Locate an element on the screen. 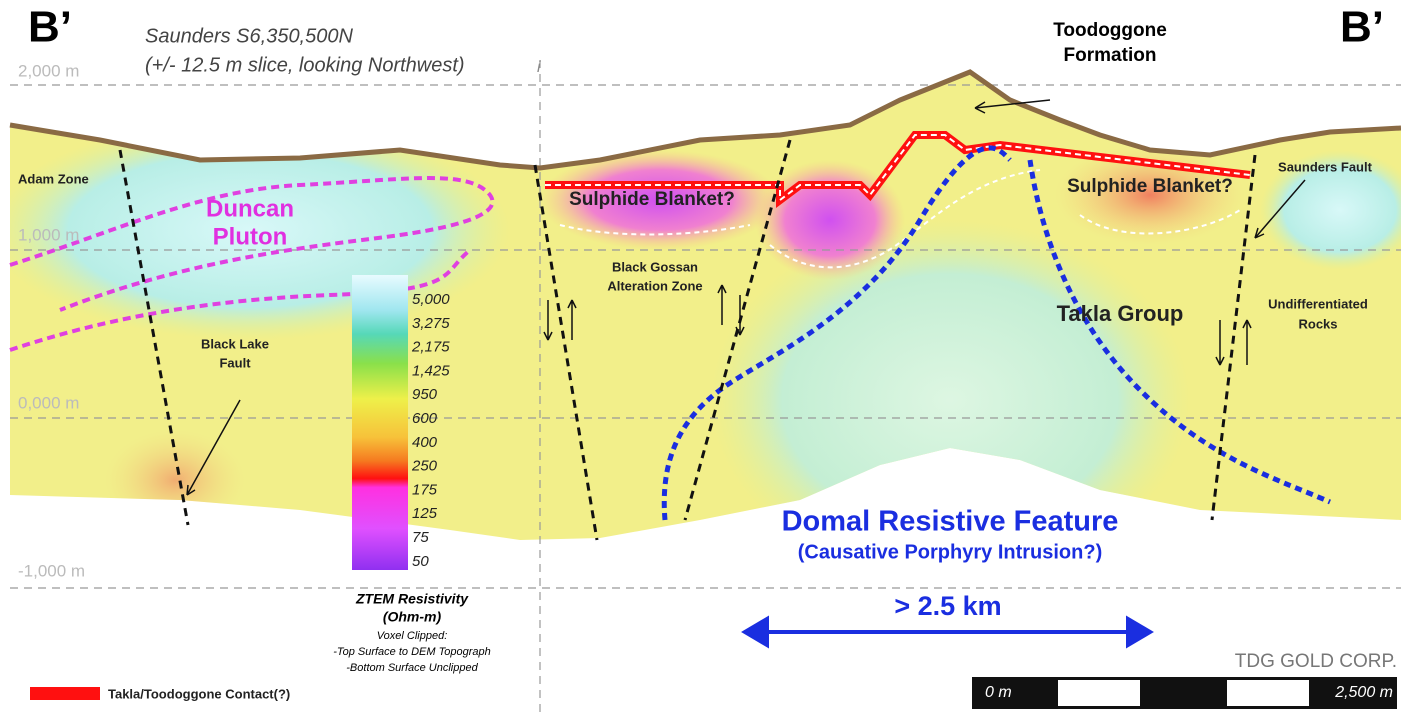 The image size is (1401, 718). marker: i is located at coordinates (539, 67).